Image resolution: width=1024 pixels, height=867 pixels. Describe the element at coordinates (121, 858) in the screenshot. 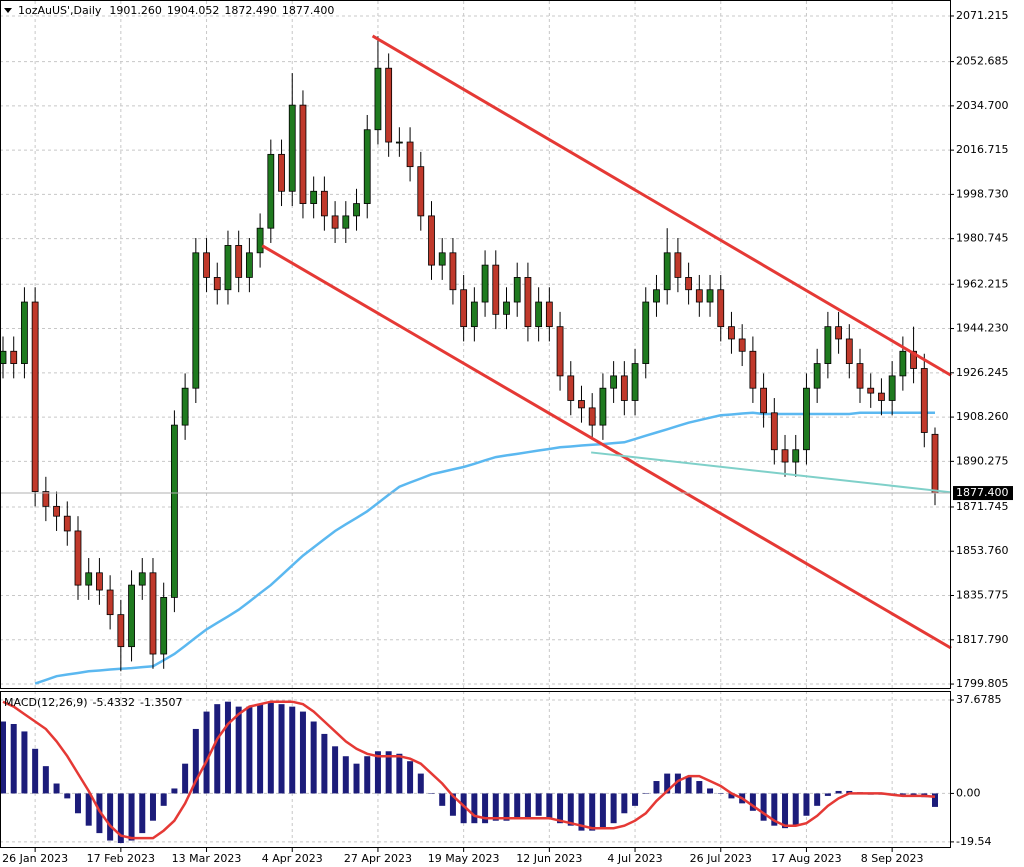

I see `x-tick-label: 17 Feb 2023` at that location.